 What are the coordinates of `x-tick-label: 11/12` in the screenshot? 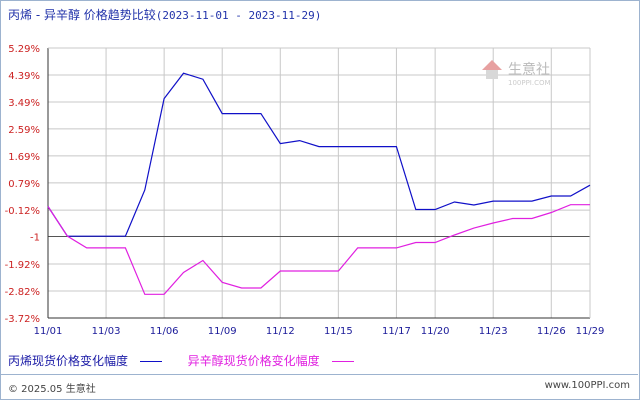 It's located at (280, 331).